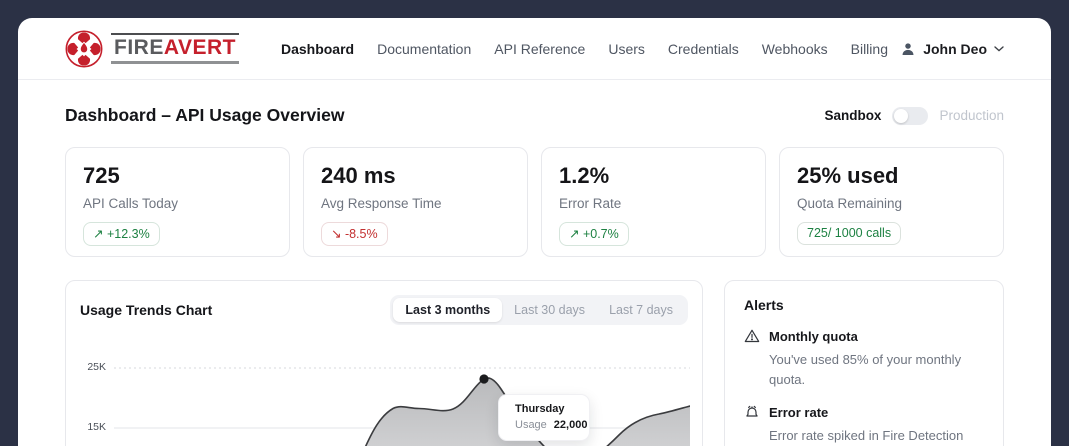 This screenshot has height=446, width=1069. I want to click on tooltip-metric-label: Usage, so click(531, 425).